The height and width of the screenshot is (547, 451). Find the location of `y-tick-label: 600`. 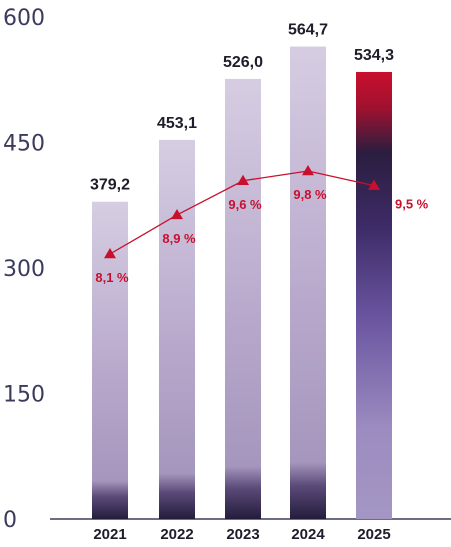

y-tick-label: 600 is located at coordinates (24, 18).